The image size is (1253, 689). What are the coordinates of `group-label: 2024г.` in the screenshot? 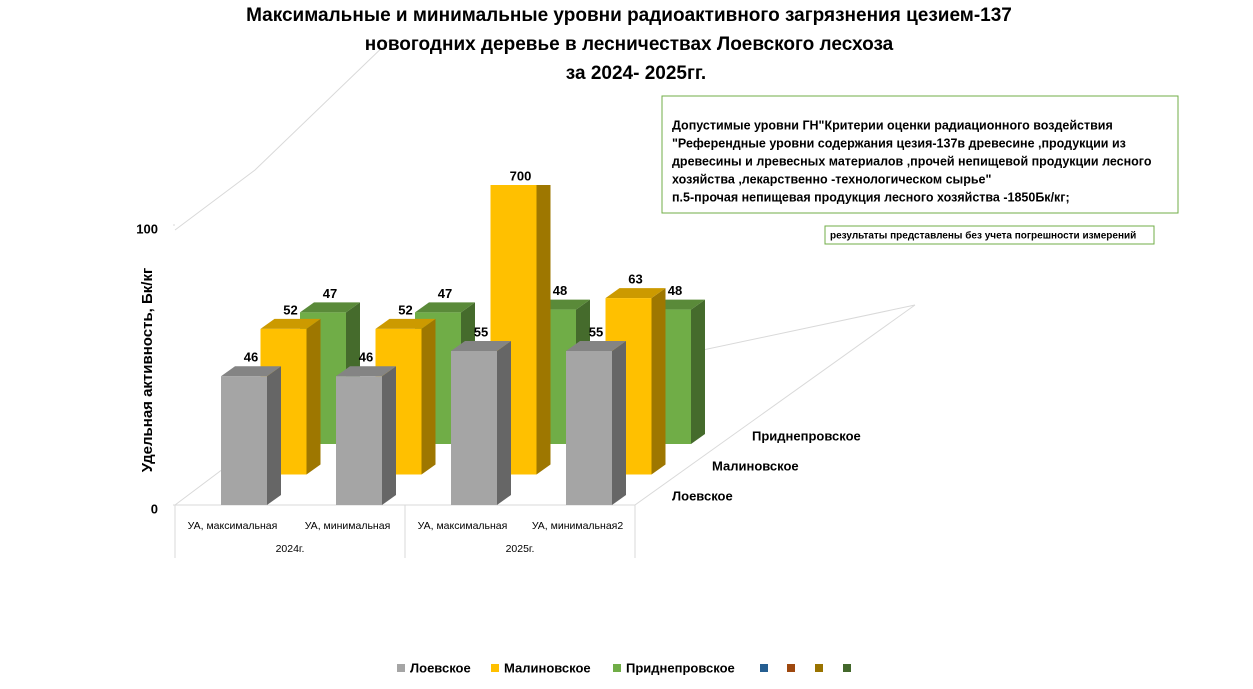 It's located at (290, 549).